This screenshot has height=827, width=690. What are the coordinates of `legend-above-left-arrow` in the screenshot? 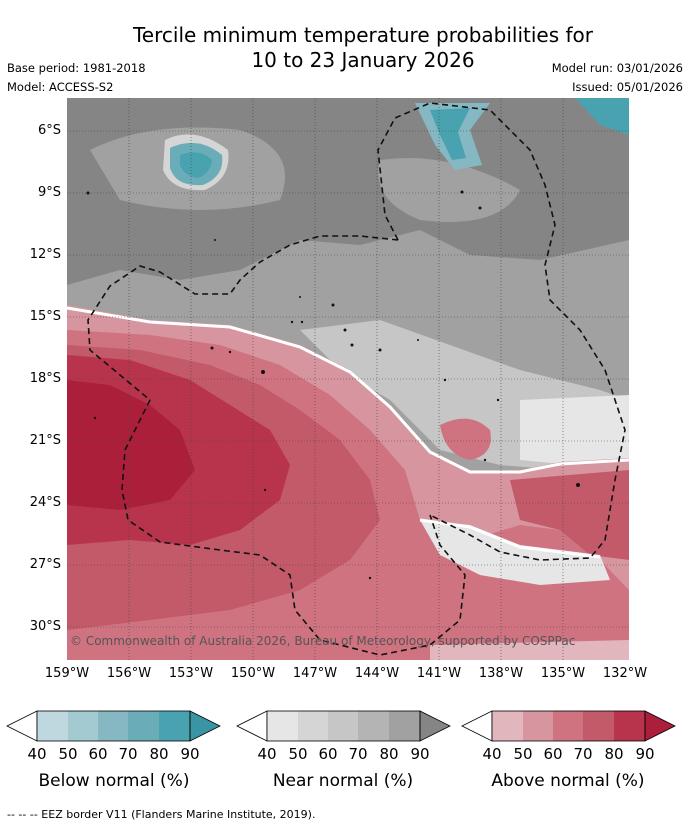 It's located at (477, 726).